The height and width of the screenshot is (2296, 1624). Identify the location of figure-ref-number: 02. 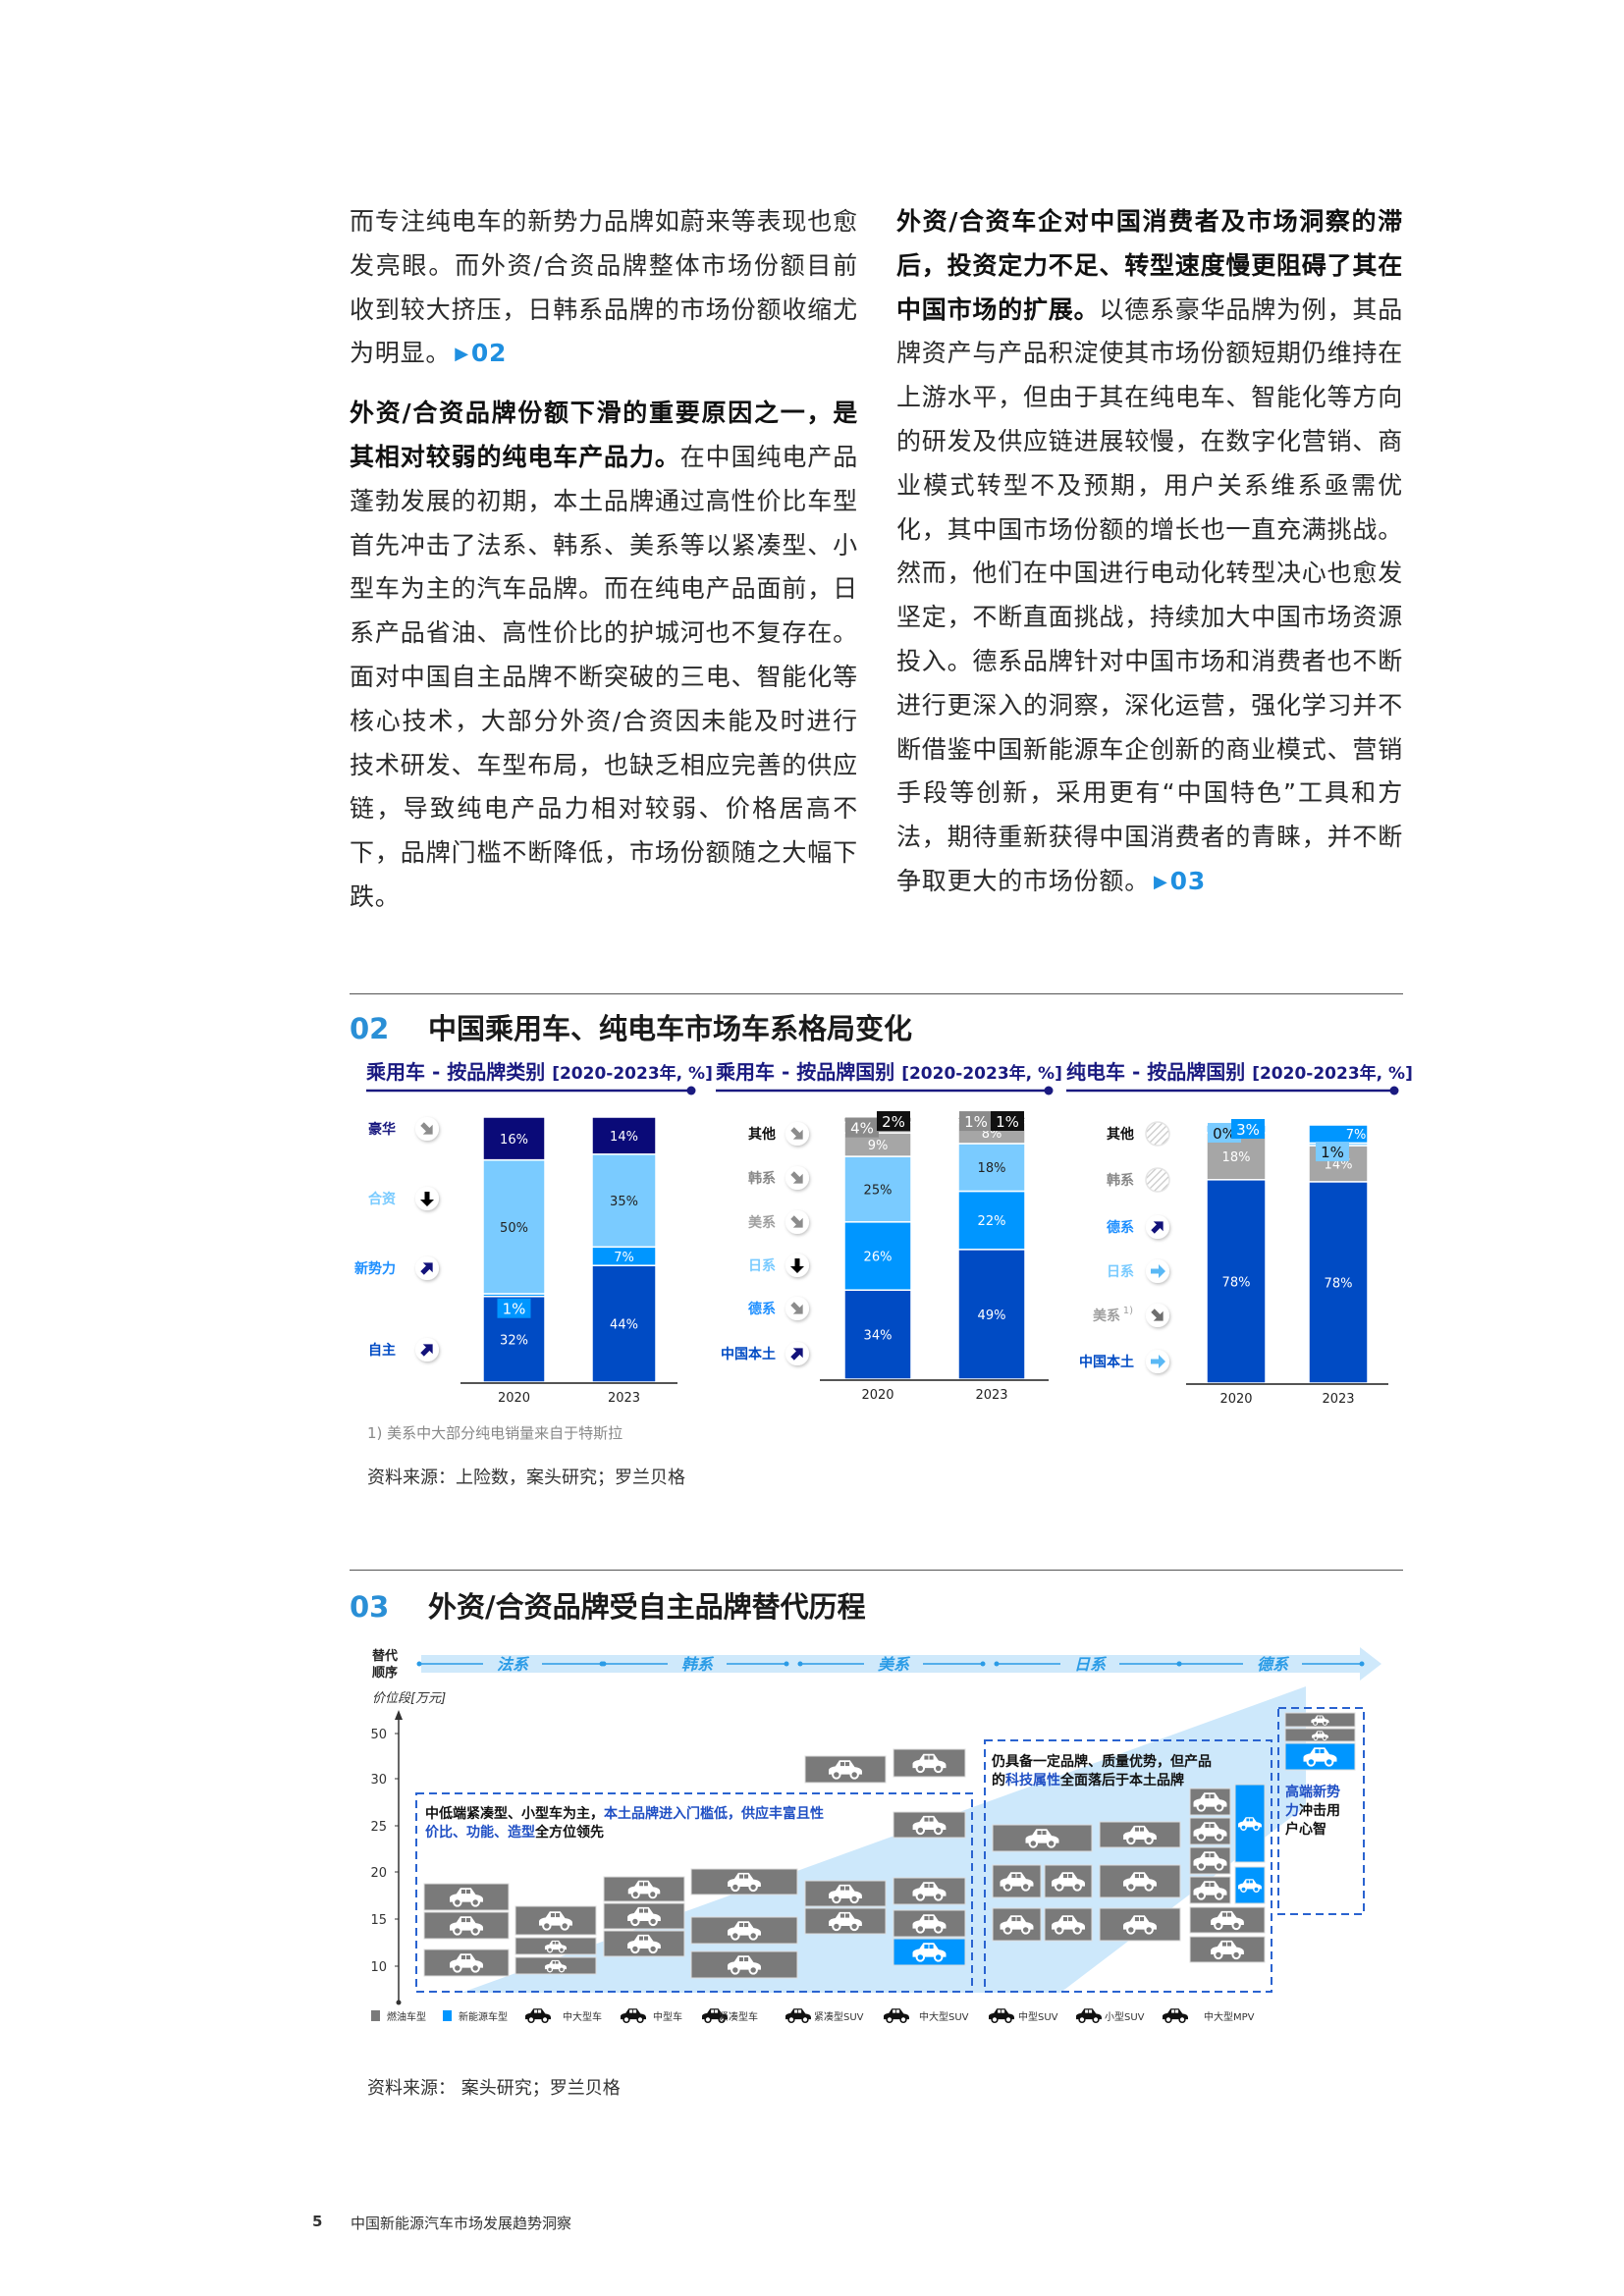
(489, 354).